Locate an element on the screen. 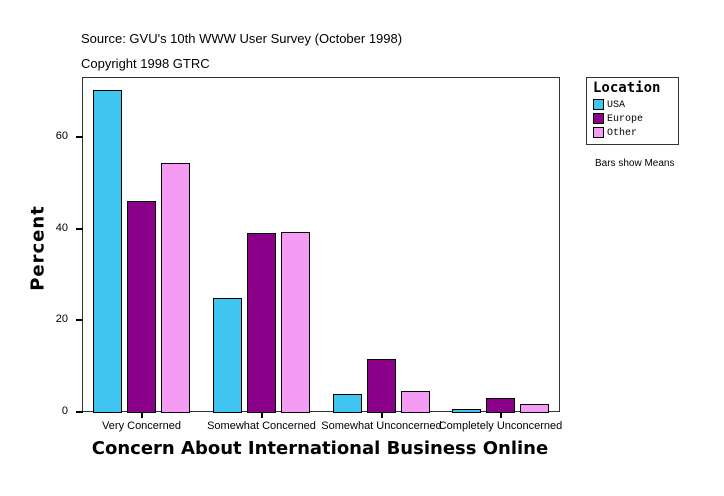 The height and width of the screenshot is (496, 724). y-tick-label: 60 is located at coordinates (61, 136).